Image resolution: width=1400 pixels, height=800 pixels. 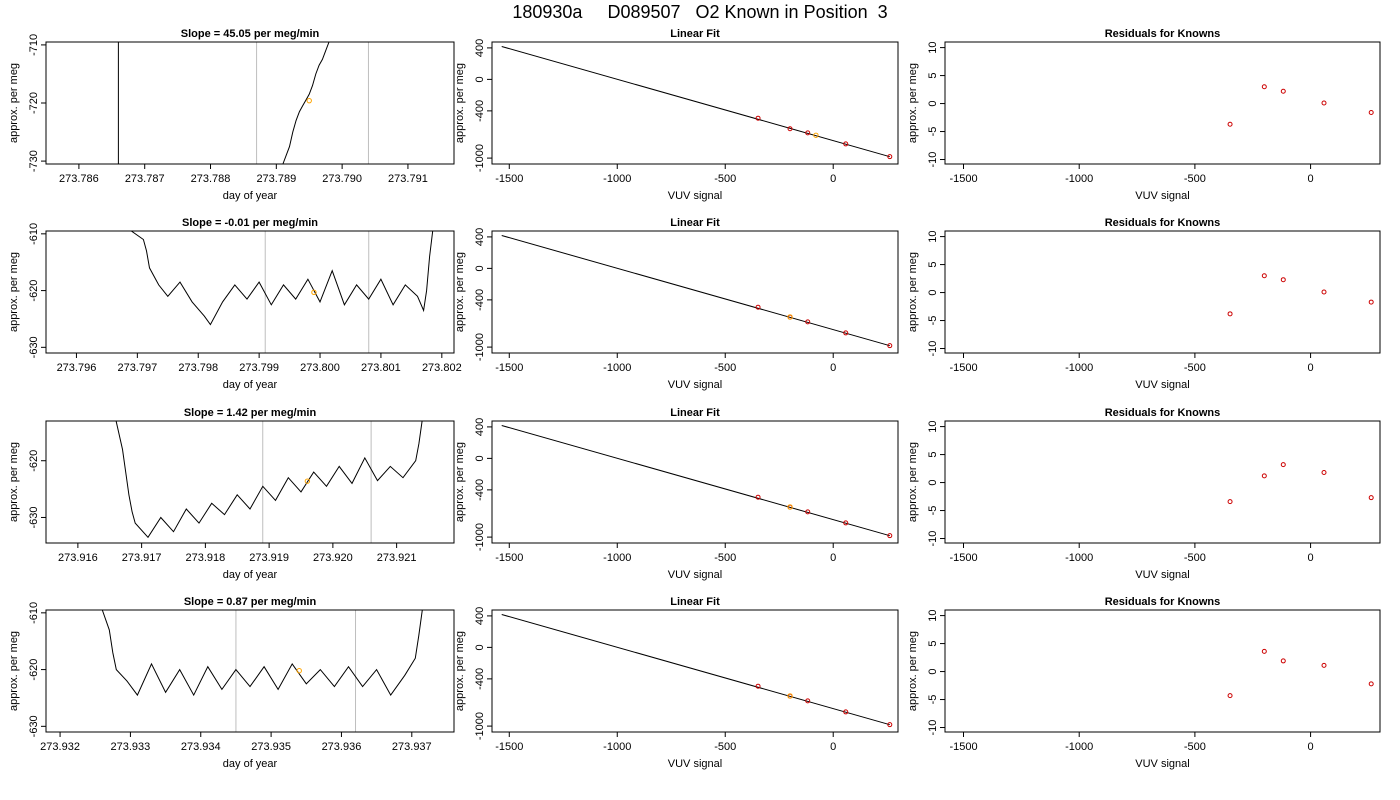 What do you see at coordinates (700, 12) in the screenshot?
I see `page-title: 180930a D089507 O2 Known in Position 3` at bounding box center [700, 12].